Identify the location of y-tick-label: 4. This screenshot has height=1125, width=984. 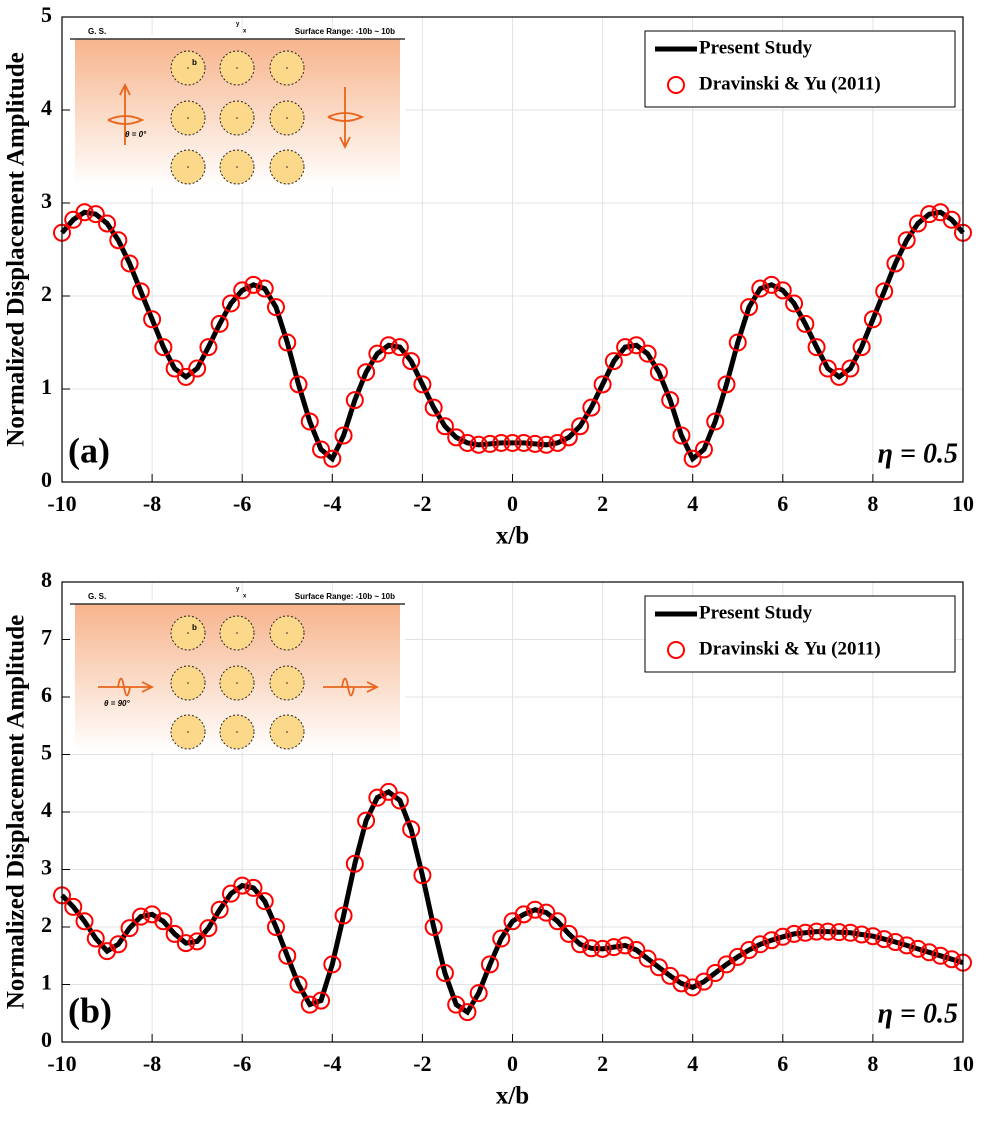
(46, 107).